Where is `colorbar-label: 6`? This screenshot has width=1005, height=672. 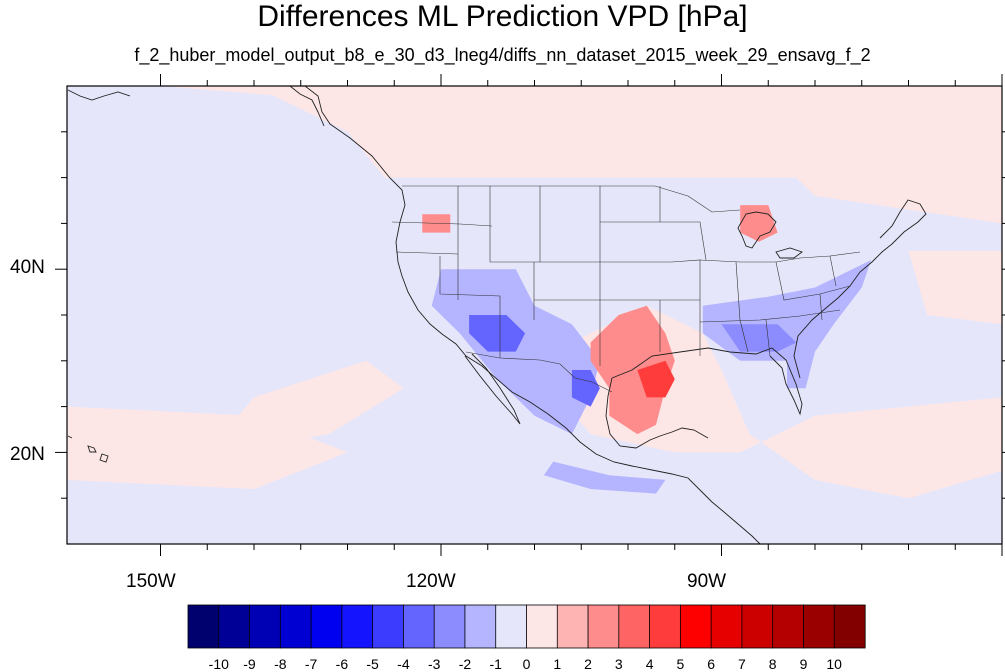
colorbar-label: 6 is located at coordinates (711, 664).